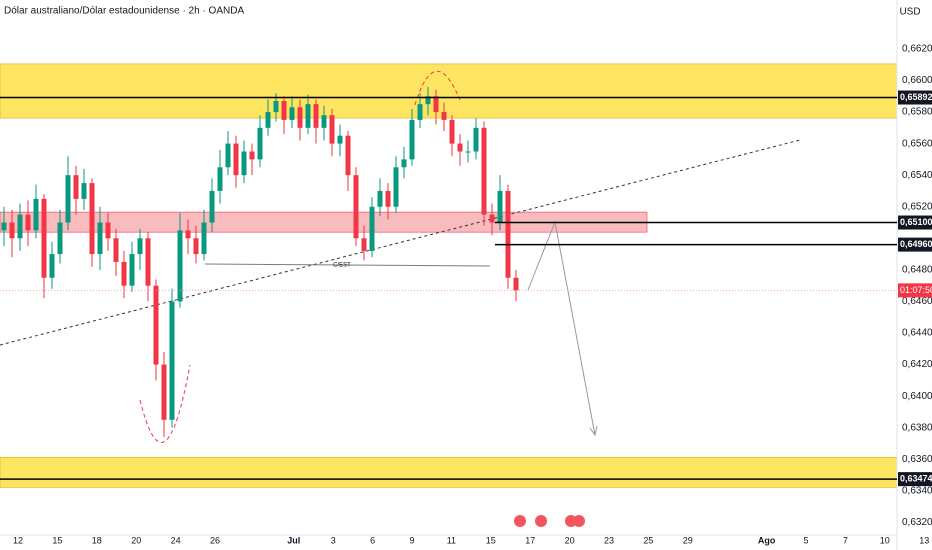 This screenshot has width=932, height=550. What do you see at coordinates (18, 540) in the screenshot?
I see `x-tick-label: 12` at bounding box center [18, 540].